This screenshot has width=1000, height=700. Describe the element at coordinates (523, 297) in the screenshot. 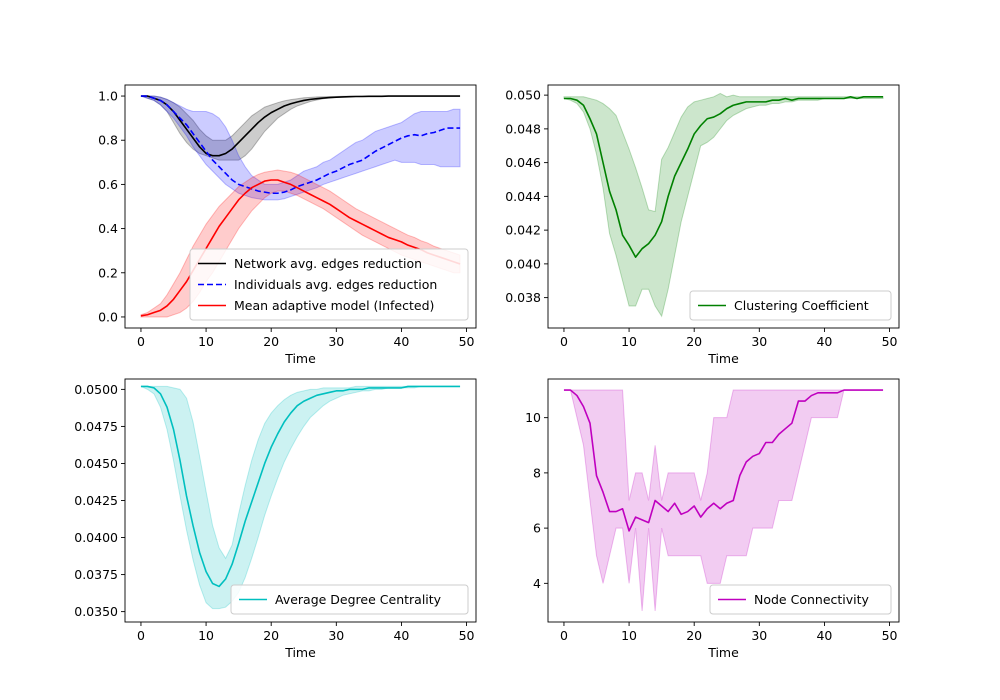

I see `y-tick-label: 0.038` at that location.